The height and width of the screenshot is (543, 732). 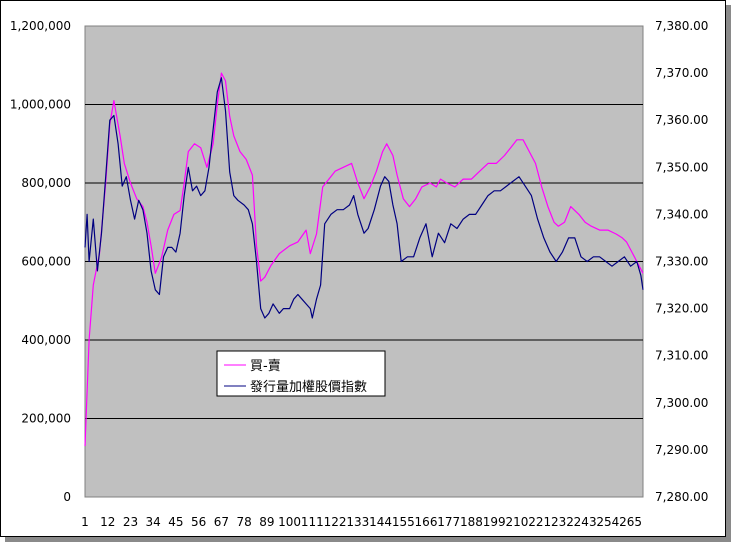 What do you see at coordinates (681, 356) in the screenshot?
I see `right-tick-label: 7,310.00` at bounding box center [681, 356].